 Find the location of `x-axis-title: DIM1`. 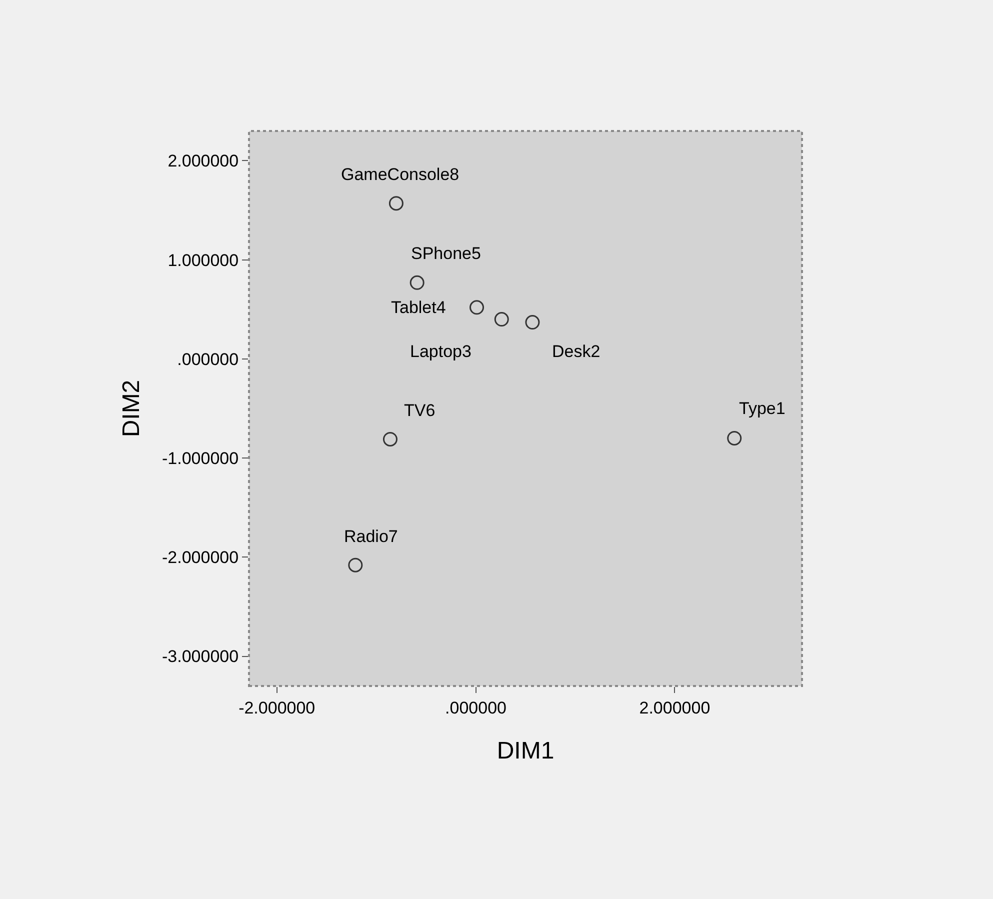

x-axis-title: DIM1 is located at coordinates (525, 751).